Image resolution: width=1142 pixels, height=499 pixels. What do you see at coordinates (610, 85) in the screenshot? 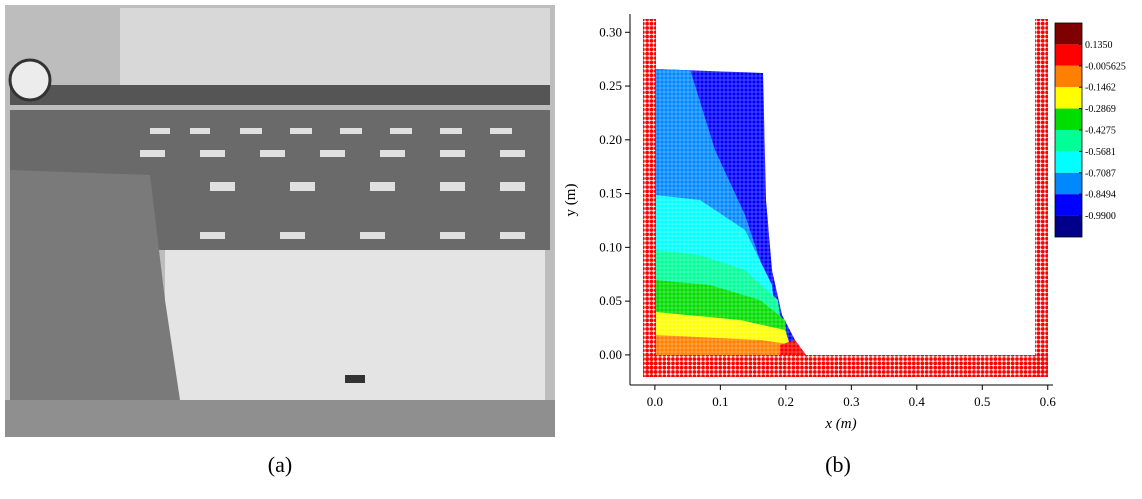
I see `y-tick-label: 0.25` at bounding box center [610, 85].